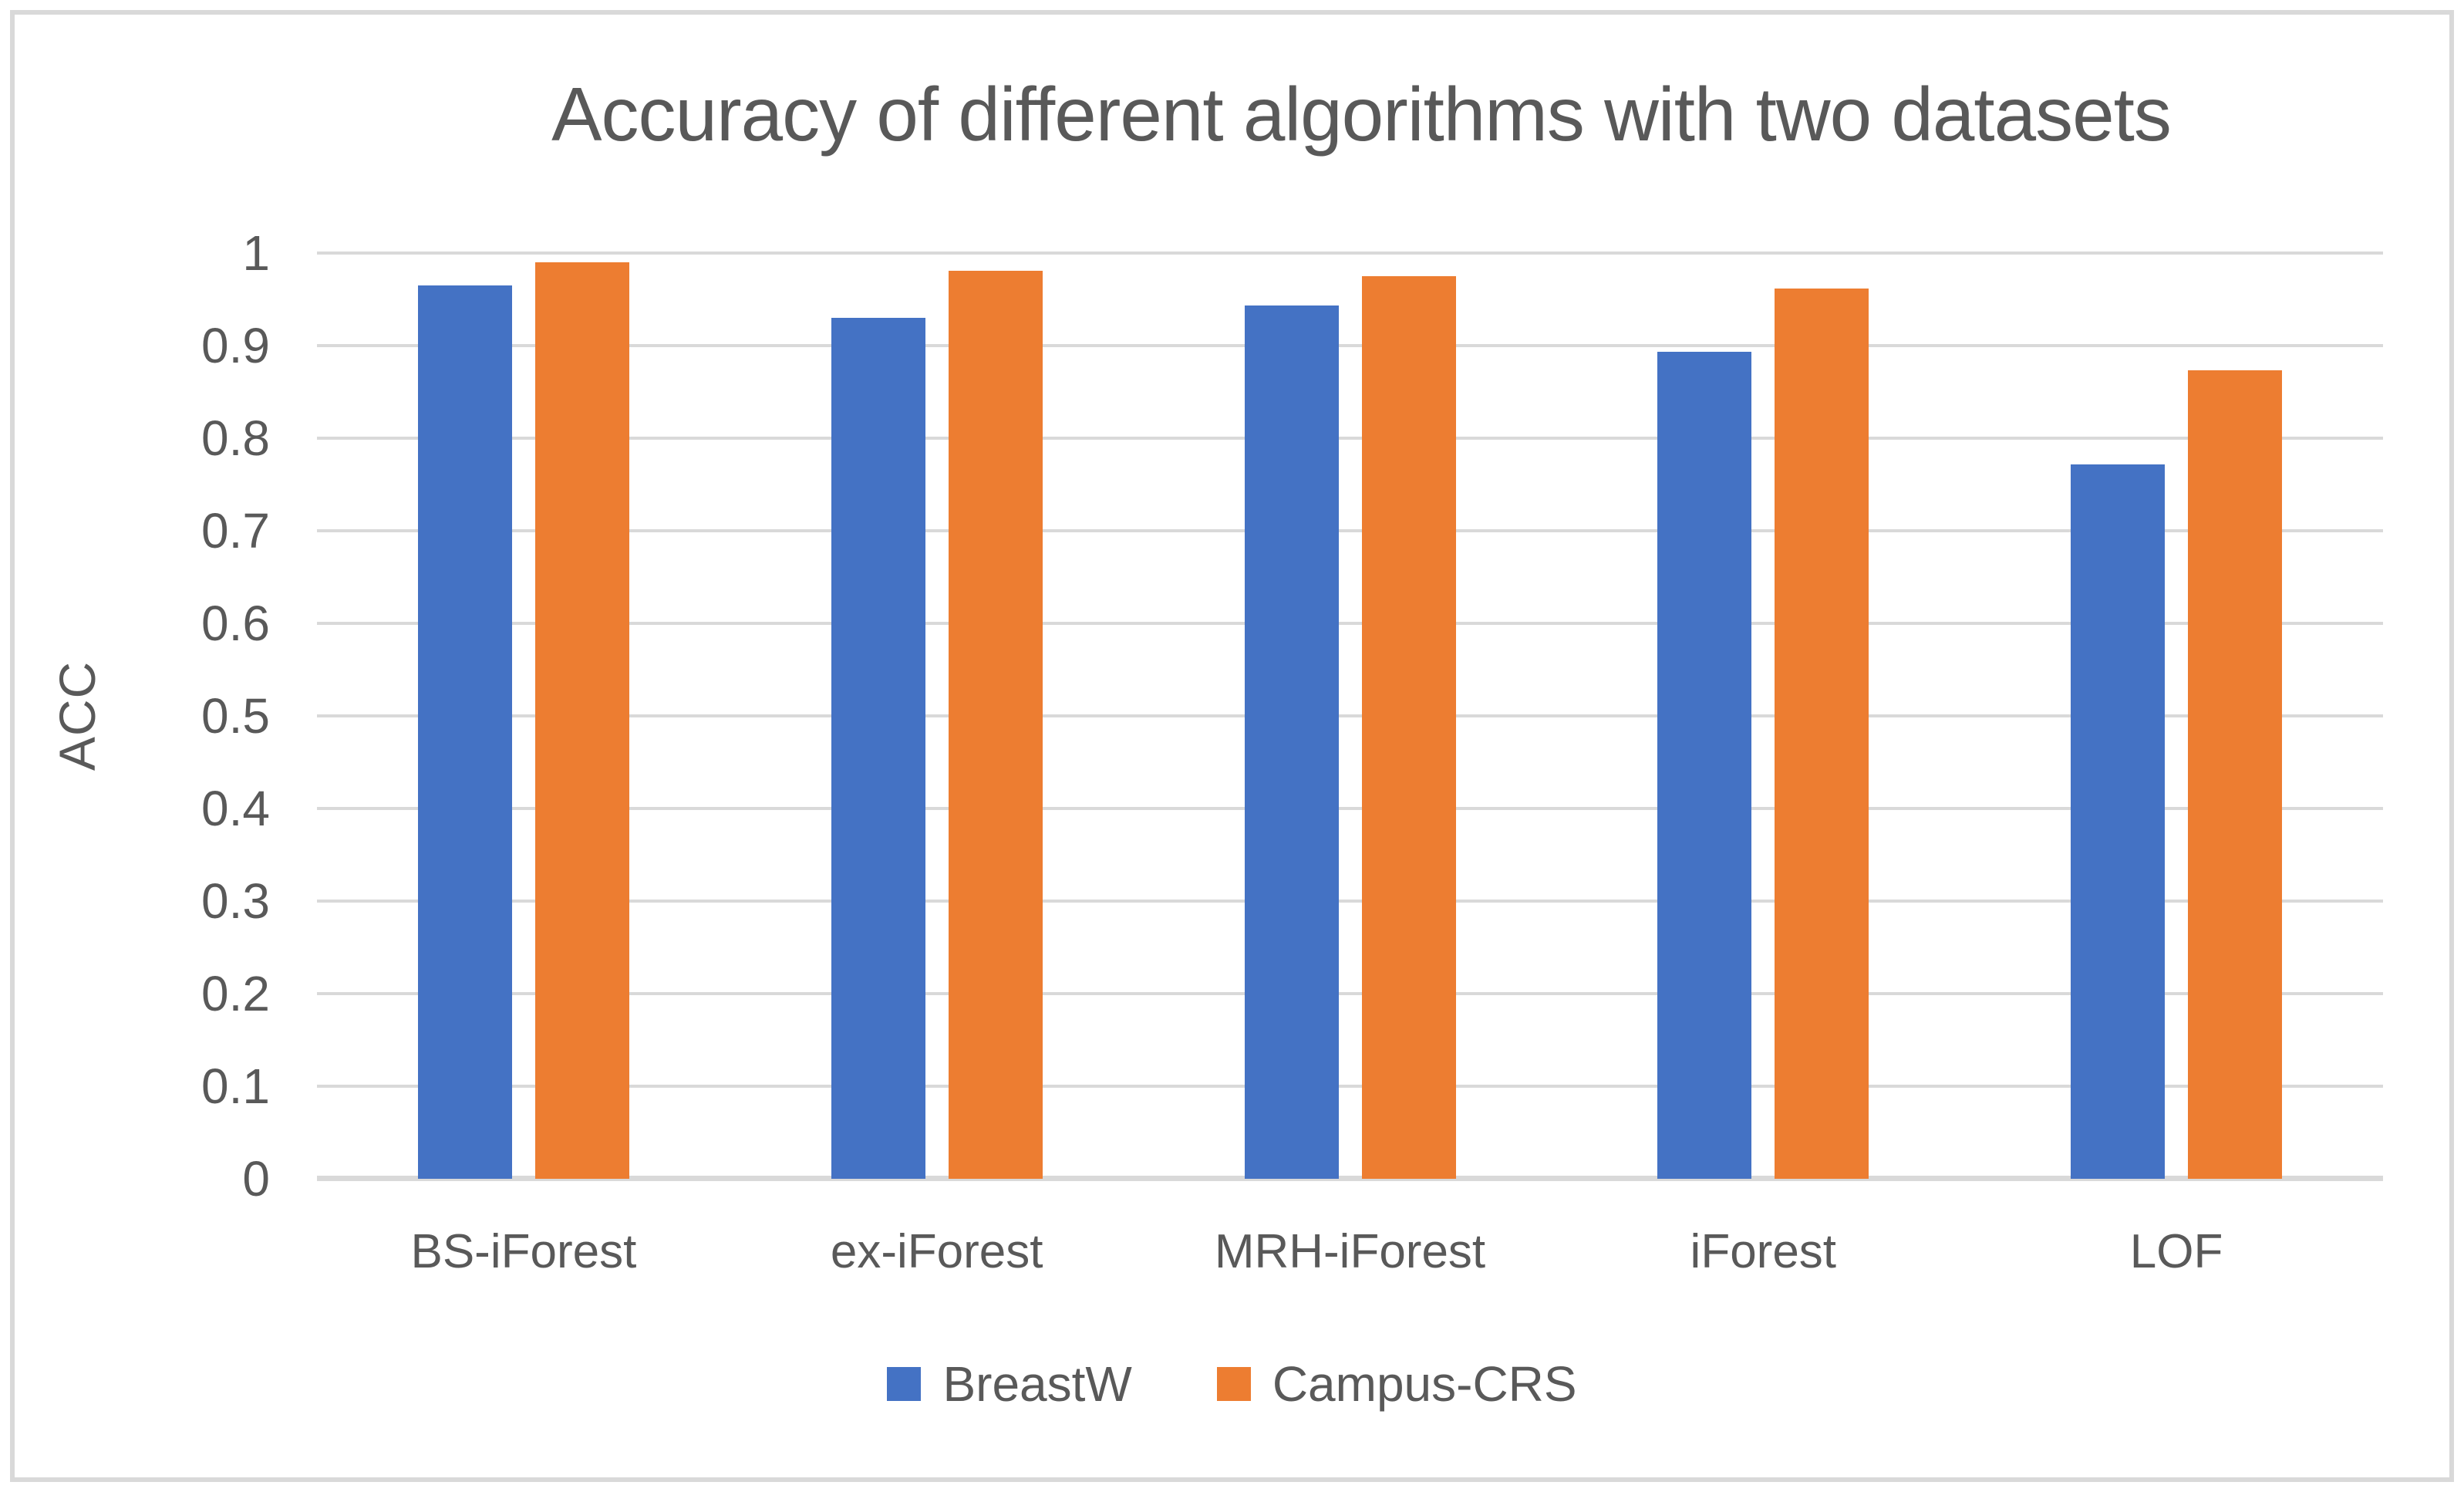  Describe the element at coordinates (2176, 1252) in the screenshot. I see `x-category-label-LOF: LOF` at that location.